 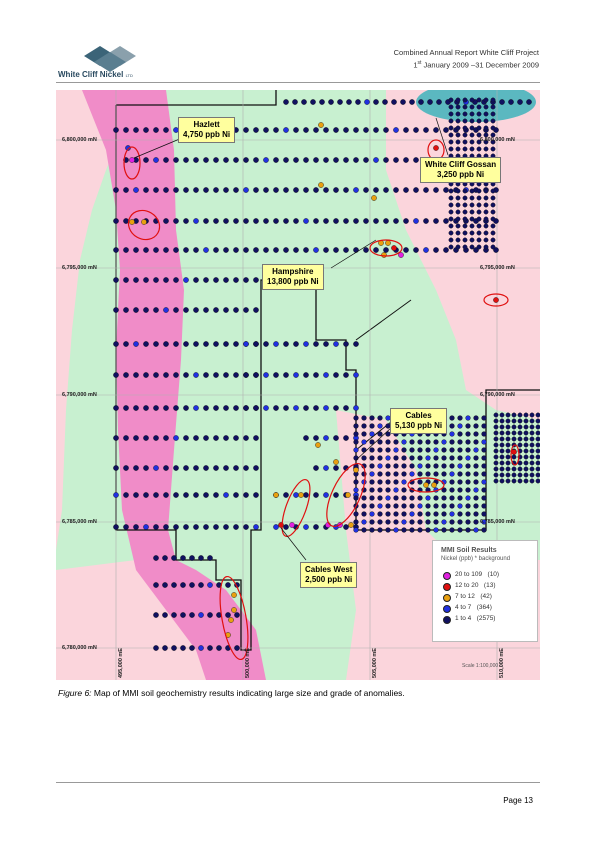 I want to click on northing-label: 6,785,000 mN, so click(x=79, y=522).